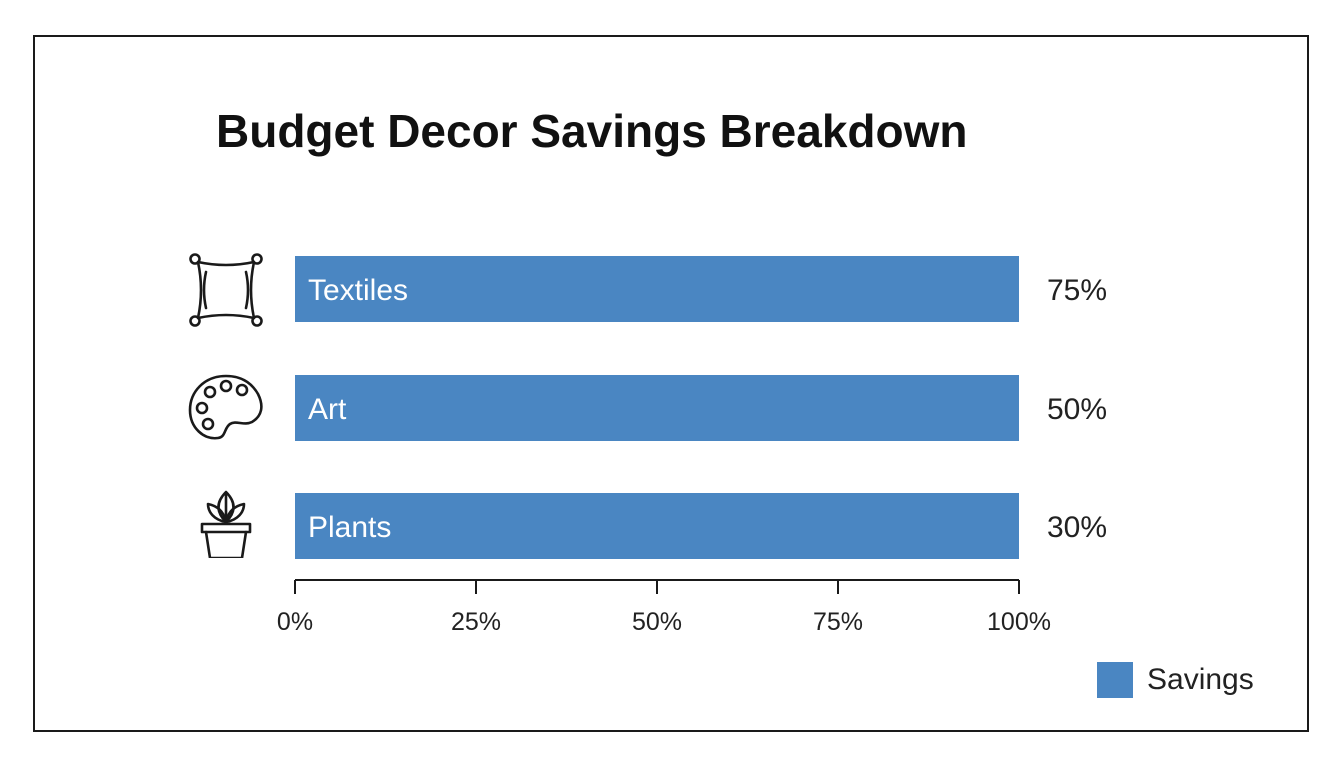 The image size is (1344, 768). What do you see at coordinates (349, 527) in the screenshot?
I see `bar-category-label: Plants` at bounding box center [349, 527].